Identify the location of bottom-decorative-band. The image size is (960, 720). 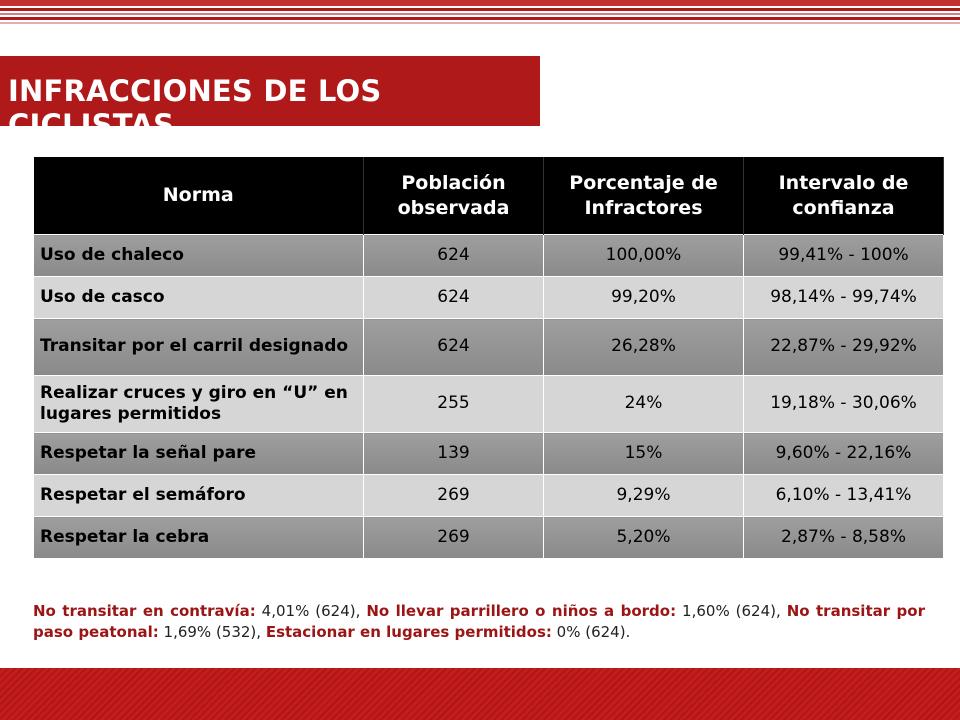
(480, 694).